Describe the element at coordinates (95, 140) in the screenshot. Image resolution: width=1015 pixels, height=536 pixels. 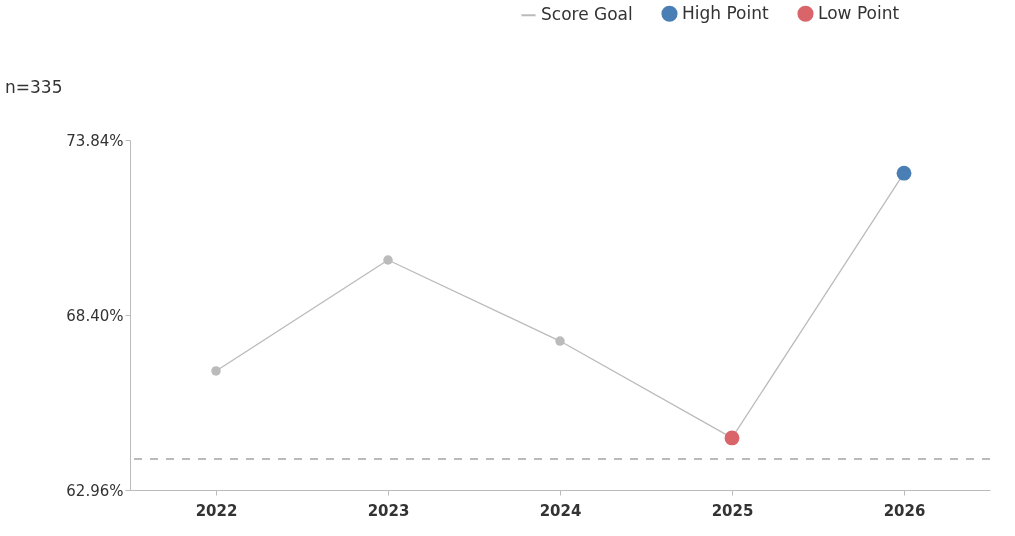
I see `y-tick-label: 73.84%` at that location.